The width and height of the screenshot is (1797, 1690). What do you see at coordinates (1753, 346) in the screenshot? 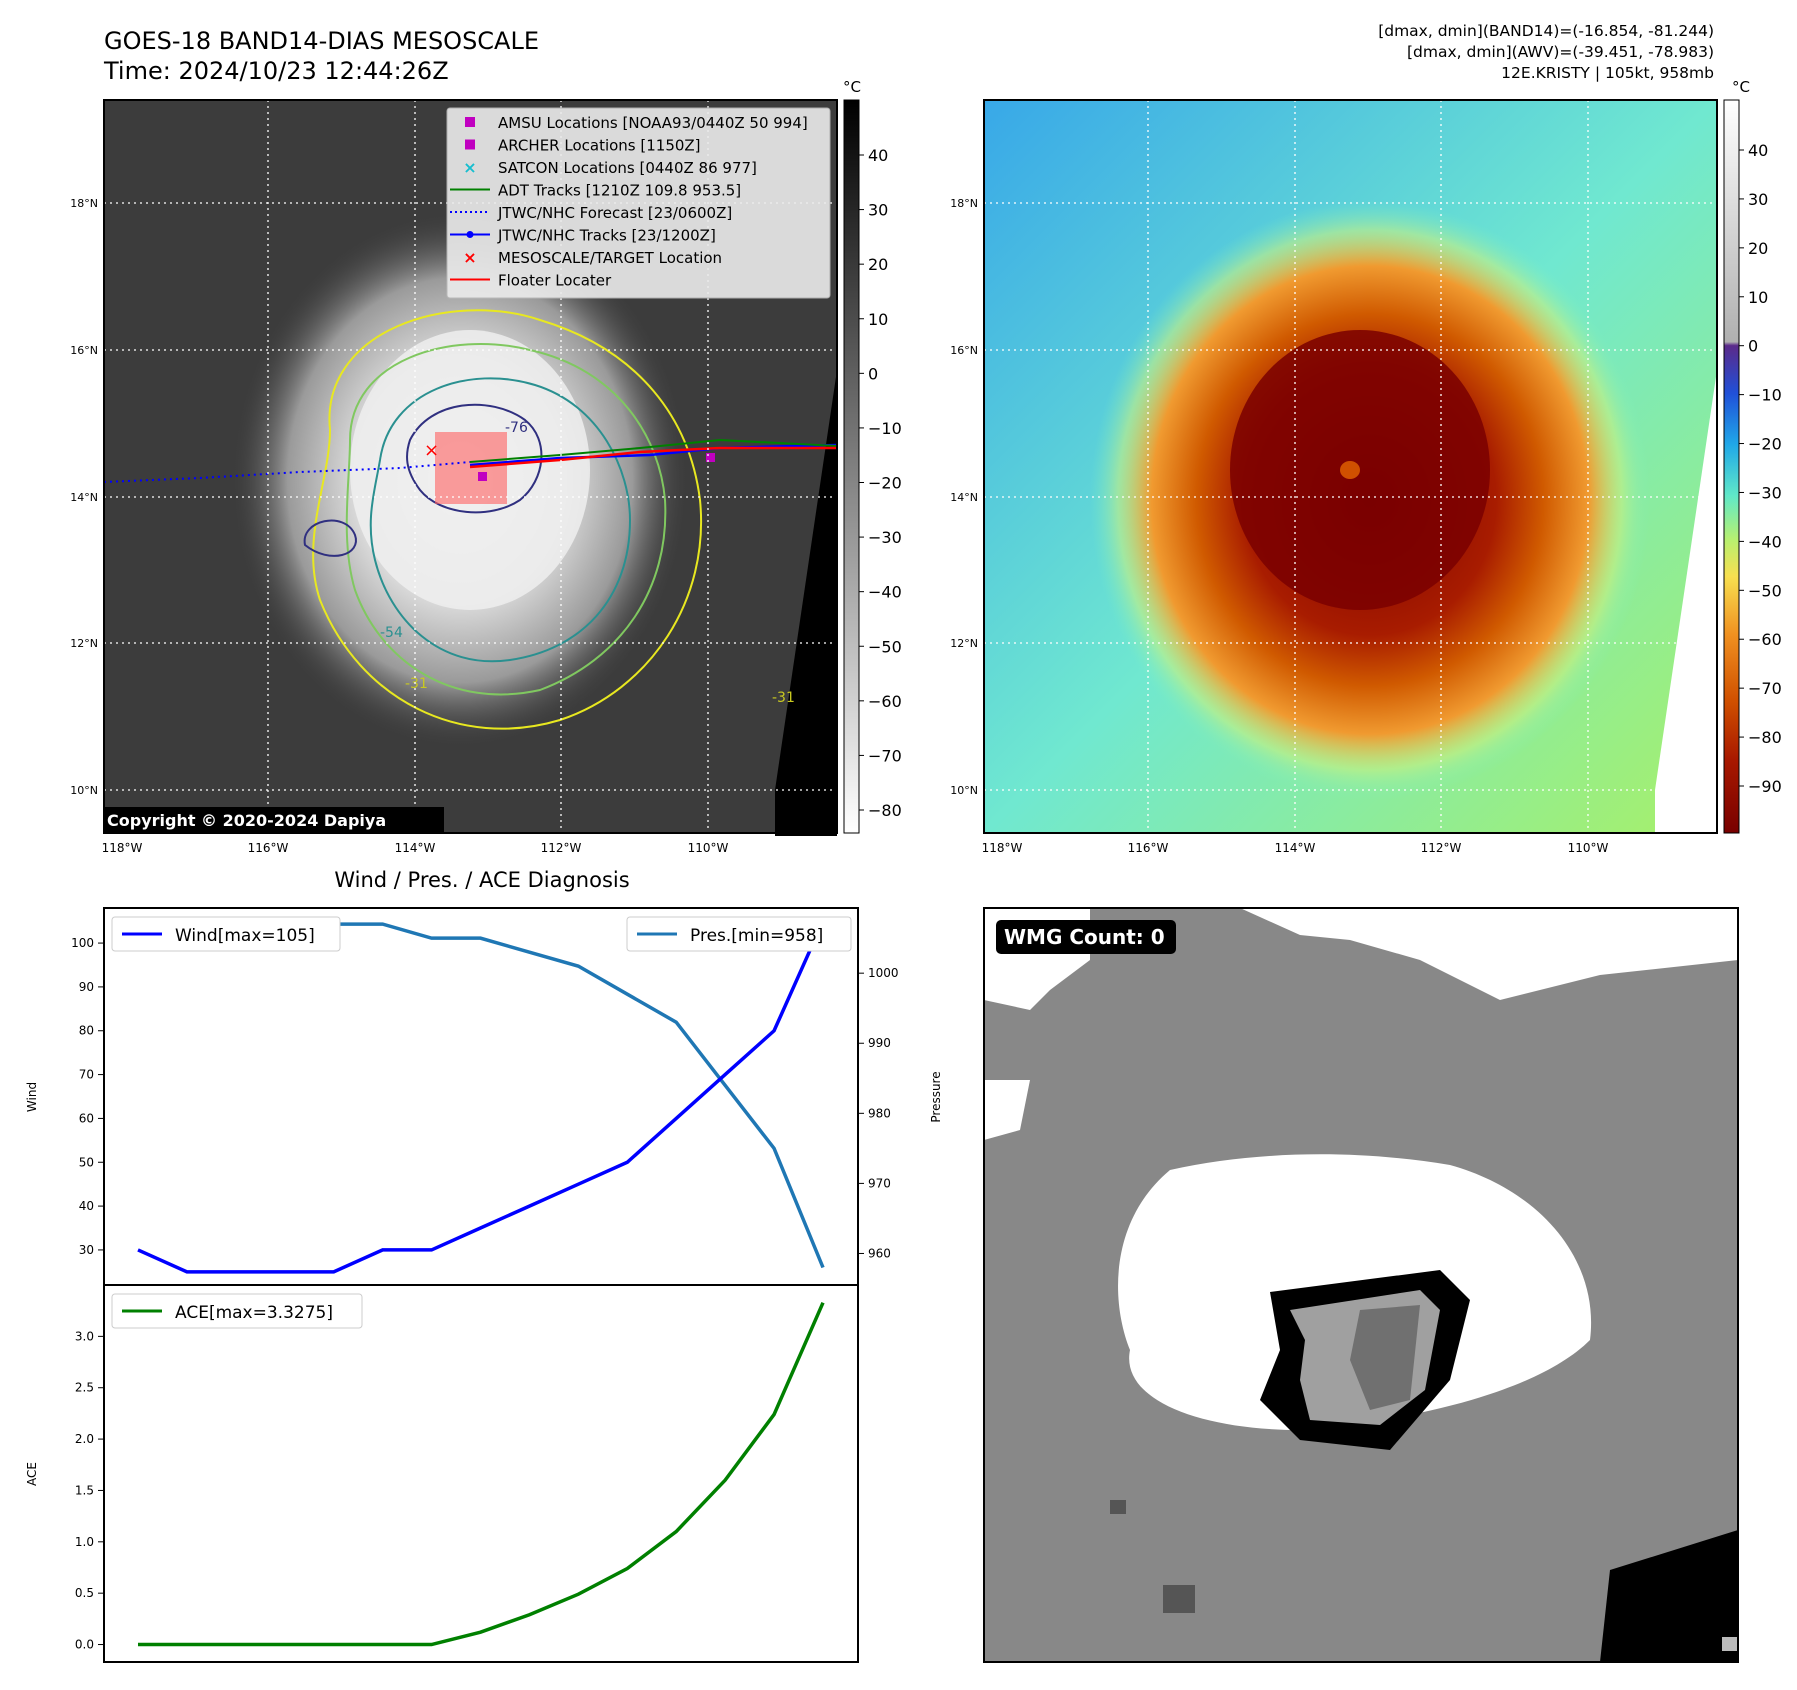
I see `colorbar-tick-label: 0` at bounding box center [1753, 346].